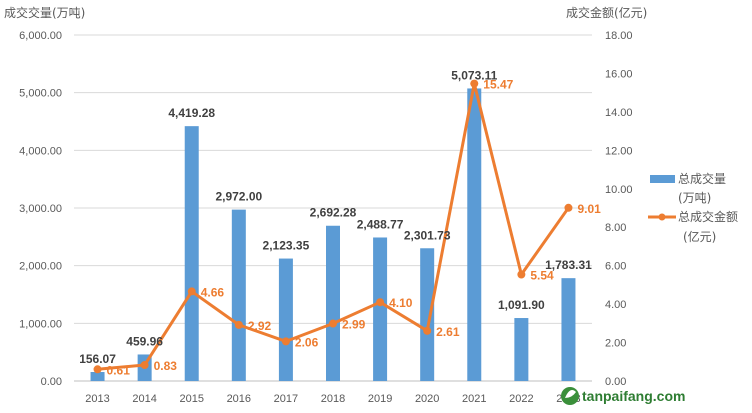  Describe the element at coordinates (354, 325) in the screenshot. I see `line-data-label: 2.99` at that location.